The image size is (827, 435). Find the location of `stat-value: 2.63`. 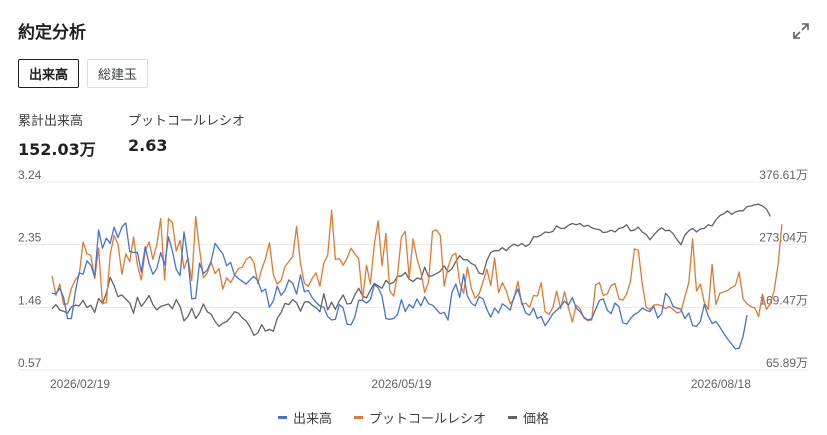

stat-value: 2.63 is located at coordinates (148, 145).